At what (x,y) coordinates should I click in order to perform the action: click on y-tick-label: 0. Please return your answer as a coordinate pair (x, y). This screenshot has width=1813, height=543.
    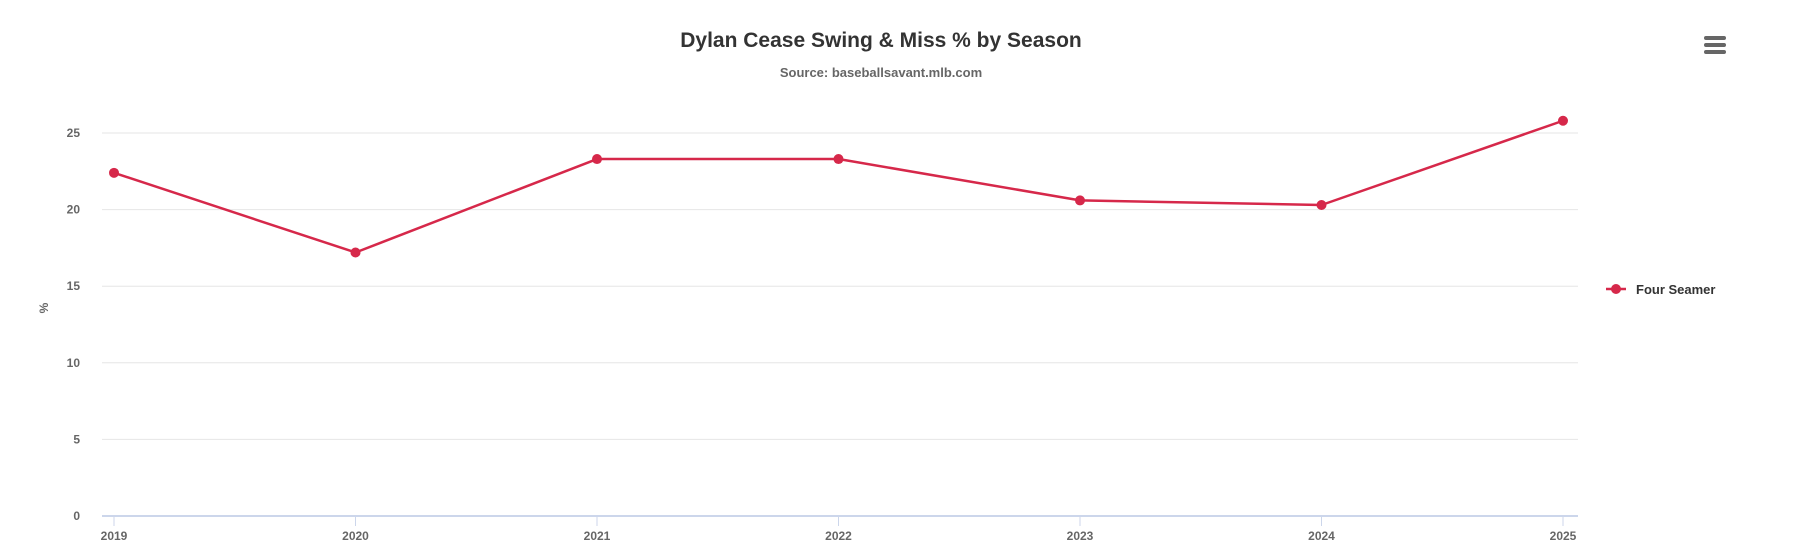
    Looking at the image, I should click on (76, 516).